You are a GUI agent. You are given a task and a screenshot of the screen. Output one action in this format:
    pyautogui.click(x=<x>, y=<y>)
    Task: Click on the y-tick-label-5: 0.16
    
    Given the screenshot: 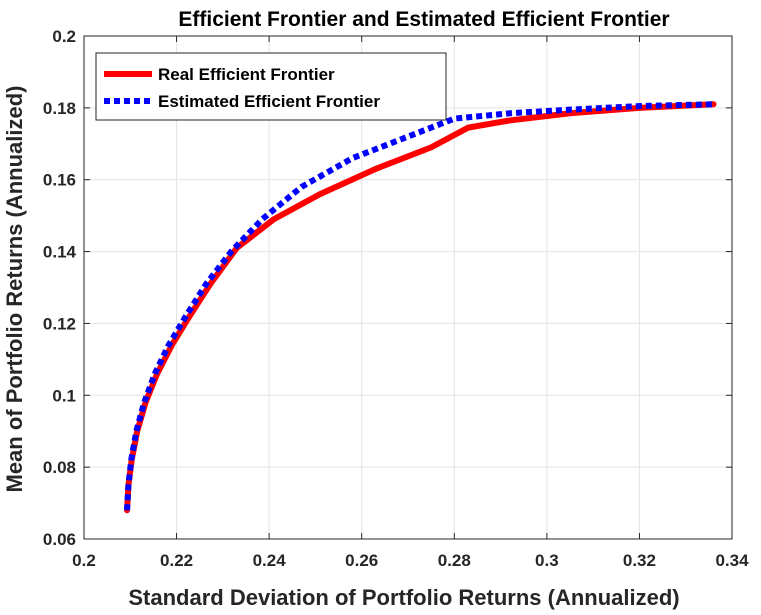 What is the action you would take?
    pyautogui.click(x=59, y=180)
    